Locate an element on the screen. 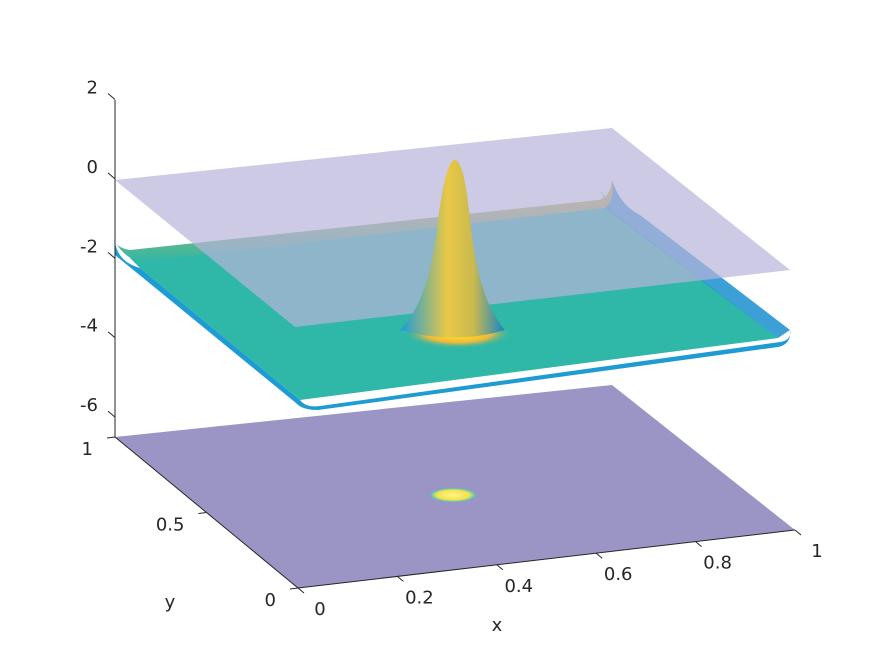 This screenshot has height=656, width=875. x-axis is located at coordinates (546, 559).